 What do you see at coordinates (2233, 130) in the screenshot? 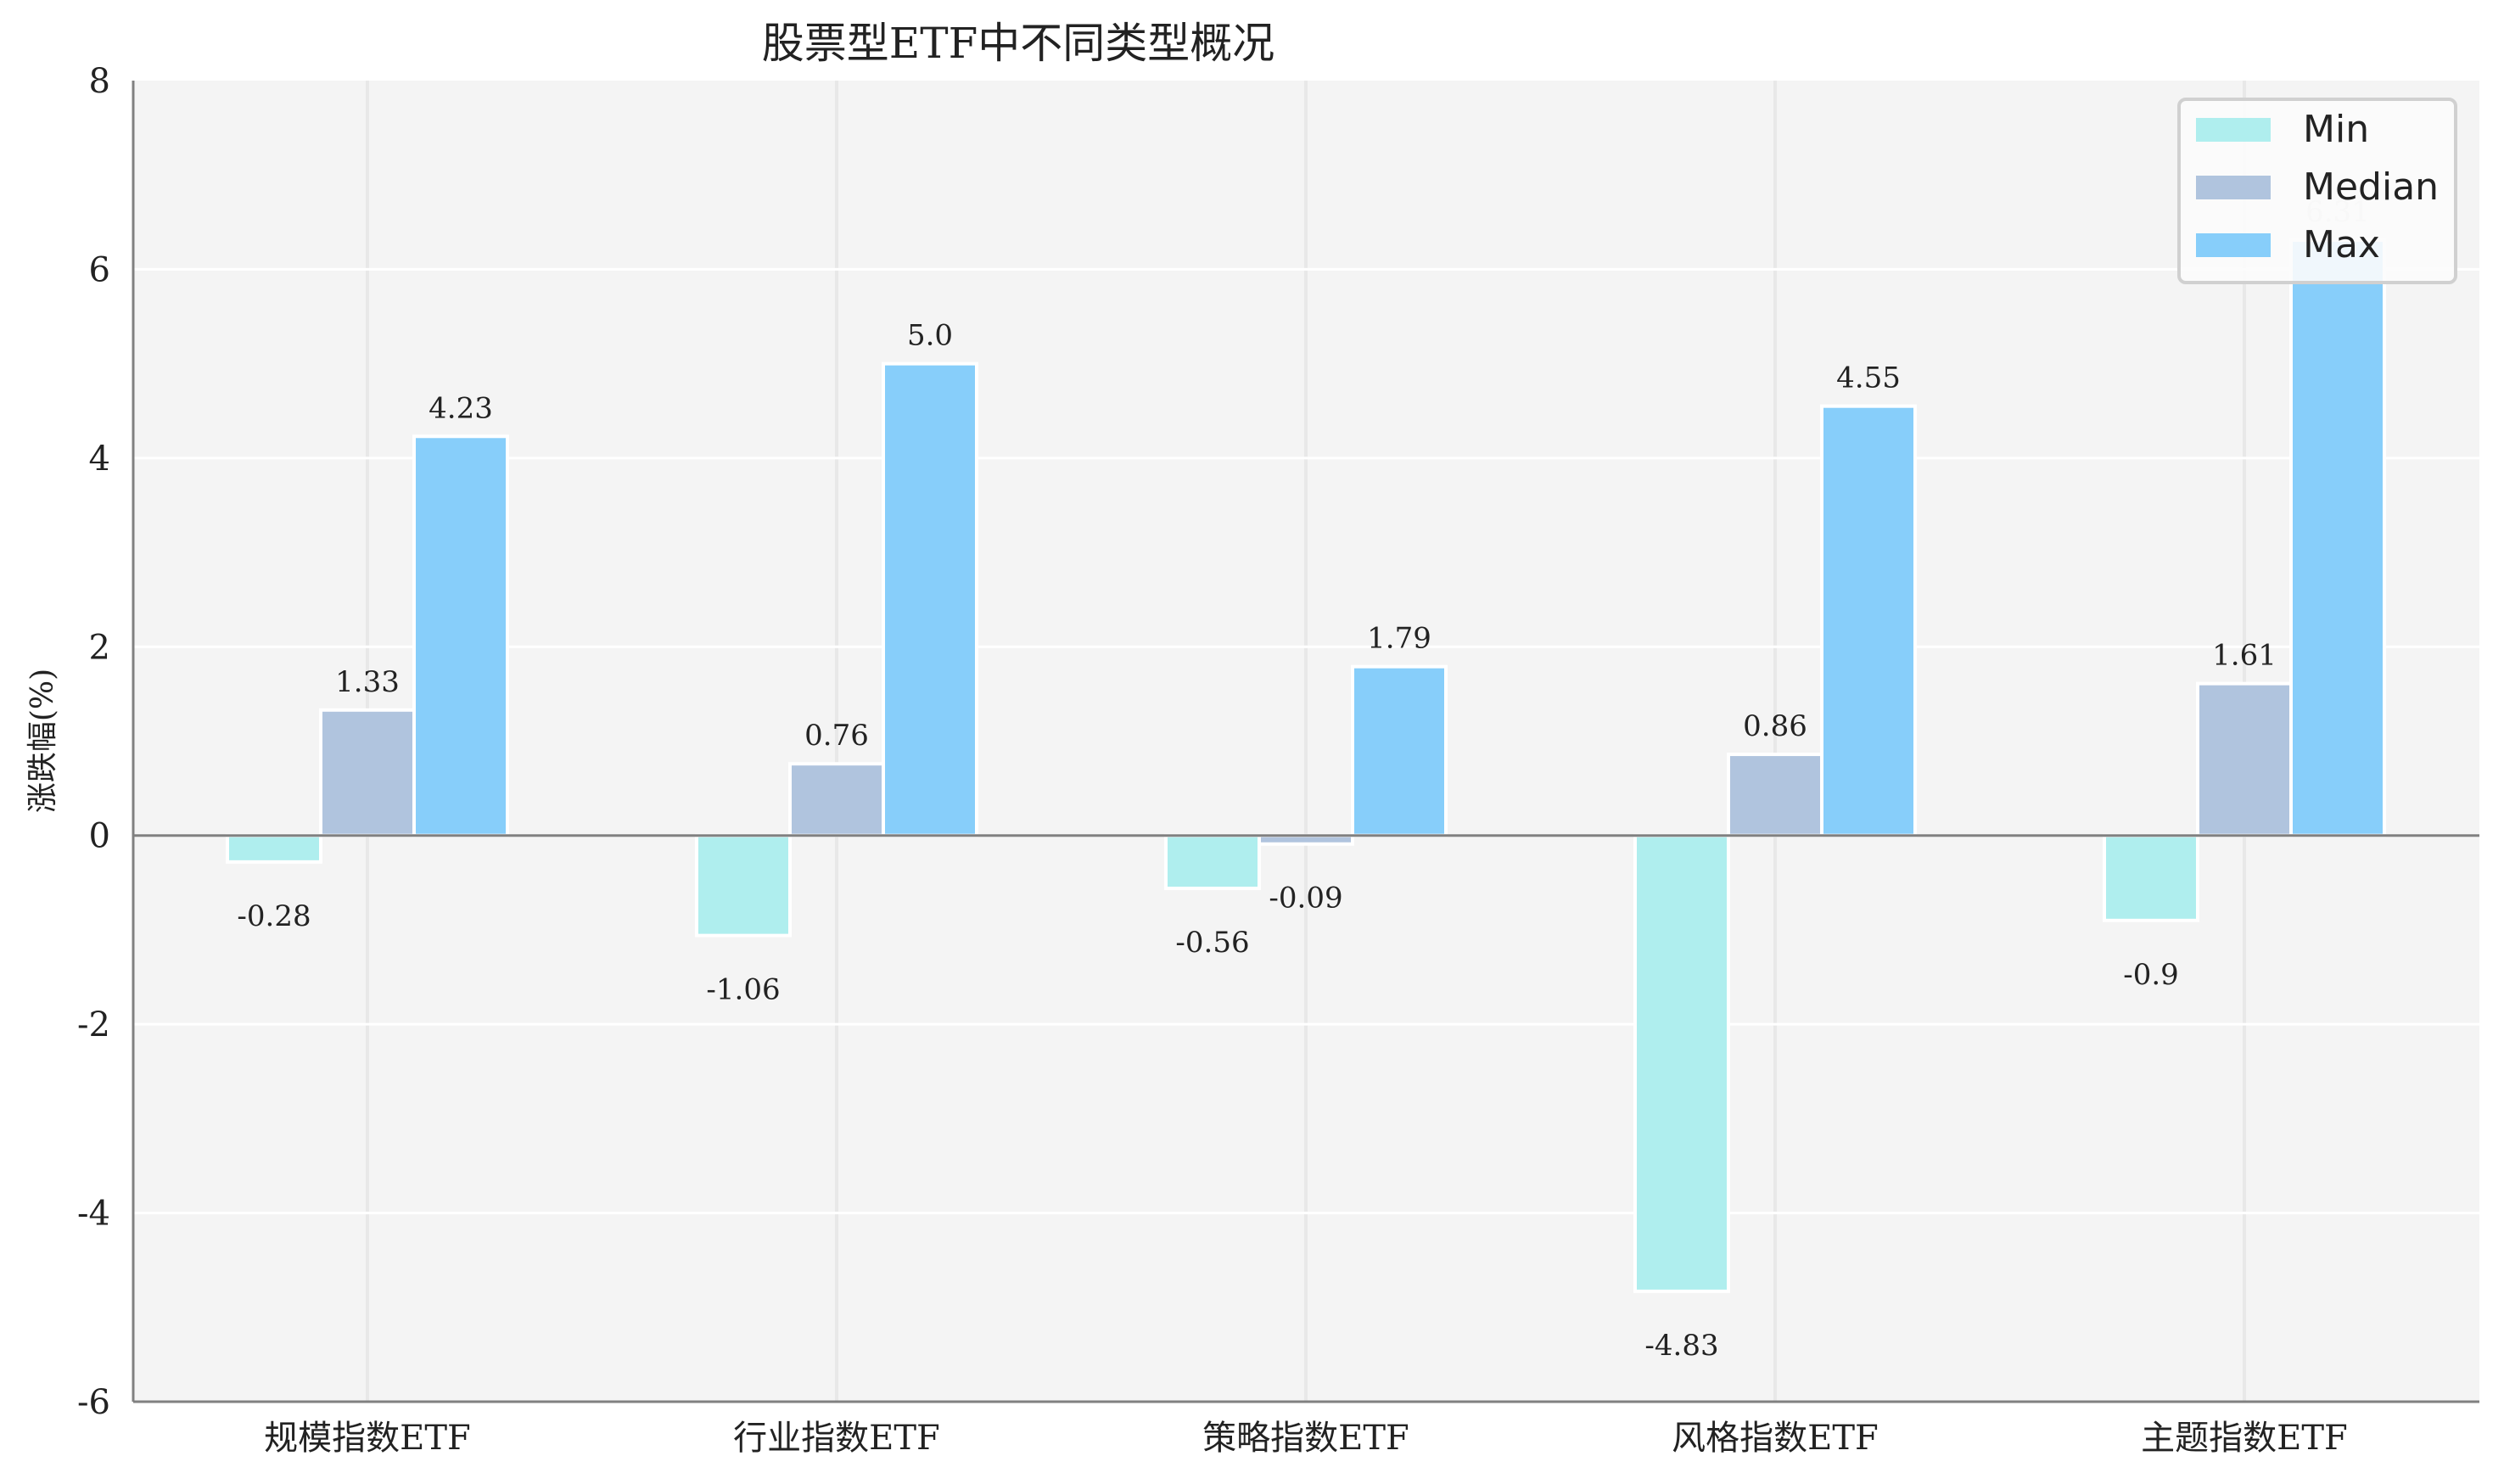
I see `legend-swatch-min` at bounding box center [2233, 130].